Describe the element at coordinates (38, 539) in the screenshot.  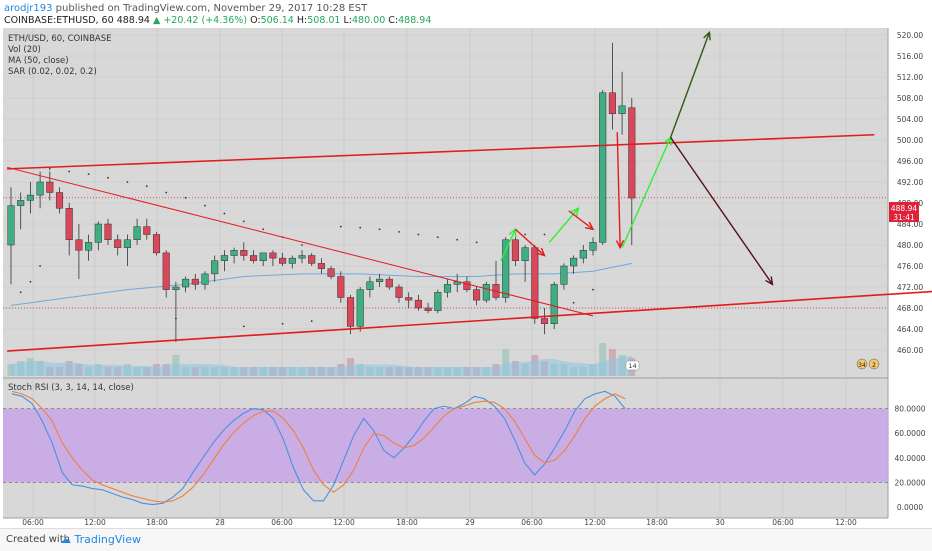
I see `created-with-text: Created with` at that location.